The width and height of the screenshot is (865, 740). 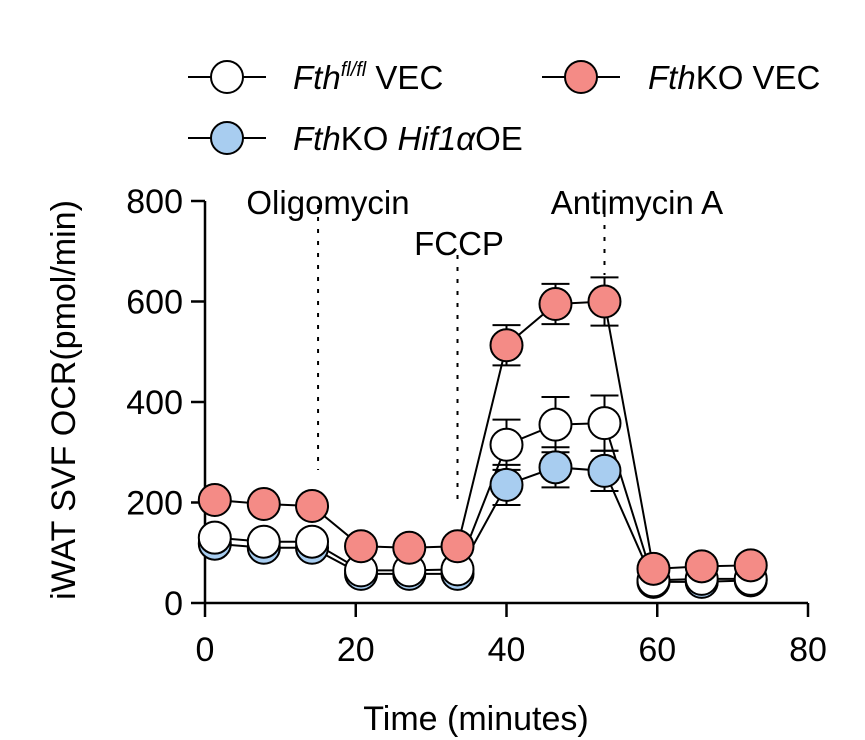 I want to click on legend-entry-fth-flfl-vec: Fthfl/fl VEC, so click(x=315, y=77).